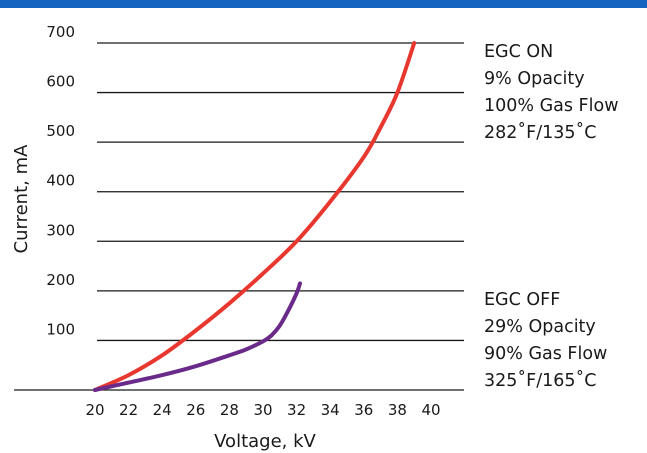 The image size is (647, 453). I want to click on egc-on-label: EGC ON, so click(518, 52).